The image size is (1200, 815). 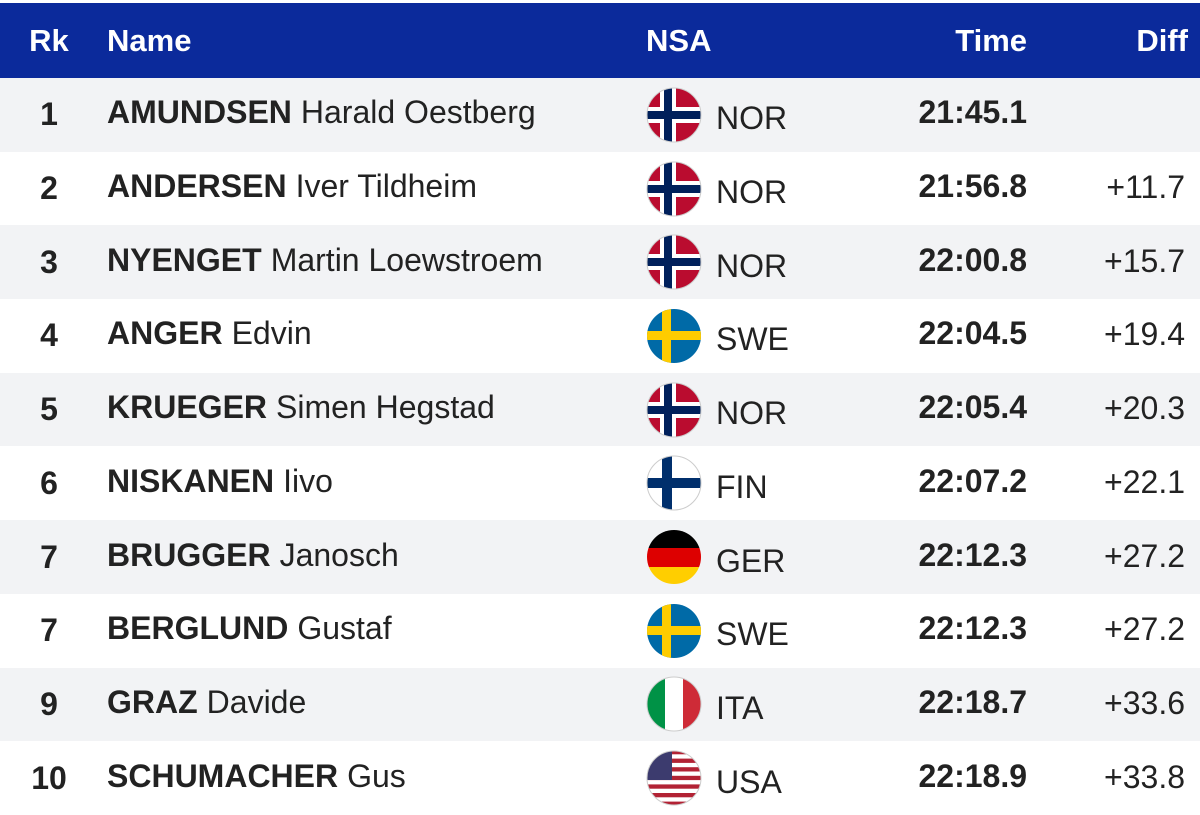 I want to click on surname: ANGER, so click(x=165, y=333).